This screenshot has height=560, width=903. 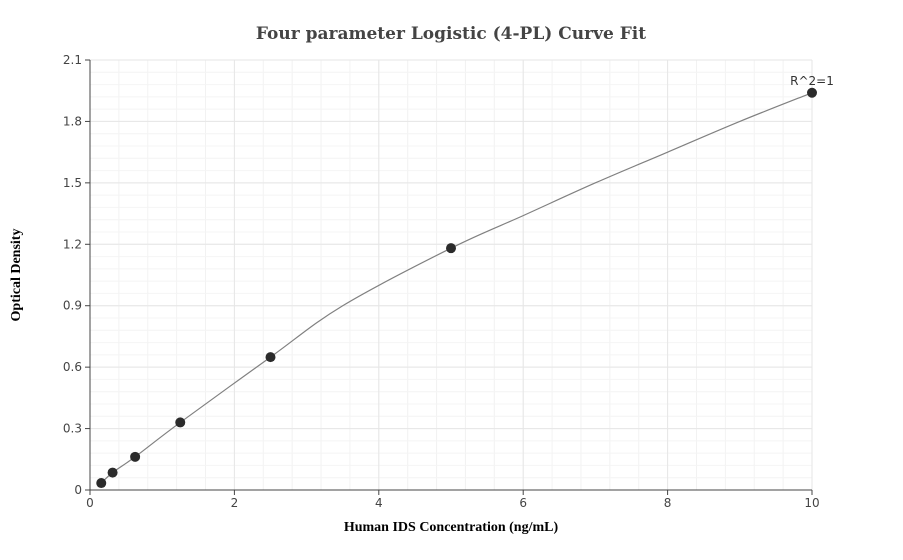 I want to click on r-squared-annotation: R^2=1, so click(x=812, y=81).